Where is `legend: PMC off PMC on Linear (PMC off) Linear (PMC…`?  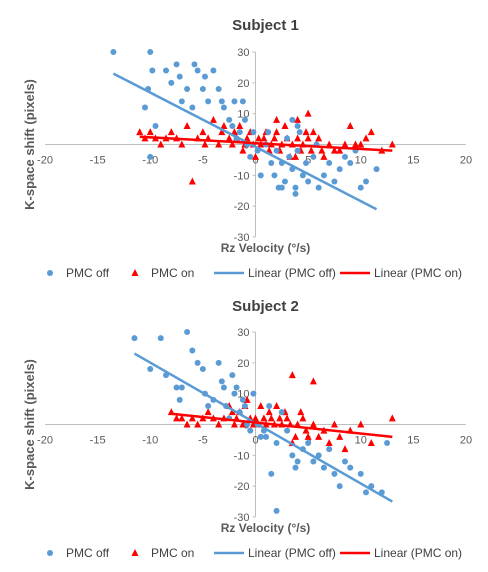 legend: PMC off PMC on Linear (PMC off) Linear (PMC… is located at coordinates (254, 273).